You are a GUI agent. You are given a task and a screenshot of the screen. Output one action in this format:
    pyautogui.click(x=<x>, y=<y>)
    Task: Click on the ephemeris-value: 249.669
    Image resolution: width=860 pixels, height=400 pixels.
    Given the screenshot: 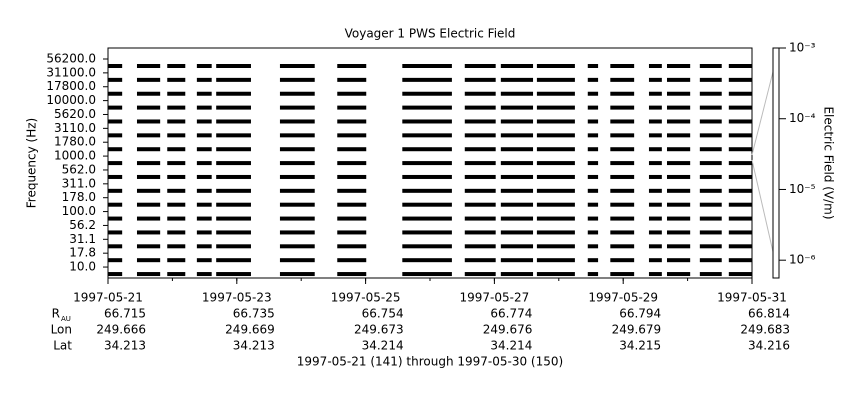 What is the action you would take?
    pyautogui.click(x=250, y=330)
    